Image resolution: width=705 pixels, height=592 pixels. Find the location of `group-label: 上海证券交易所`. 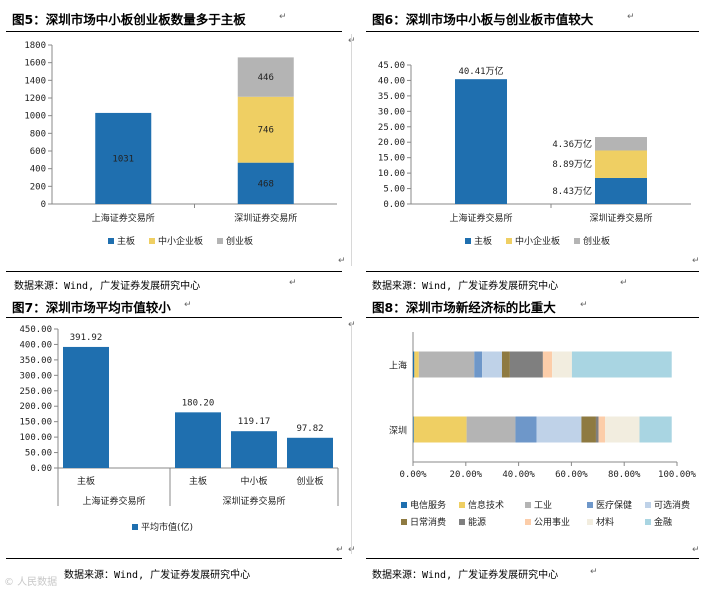

group-label: 上海证券交易所 is located at coordinates (113, 501).